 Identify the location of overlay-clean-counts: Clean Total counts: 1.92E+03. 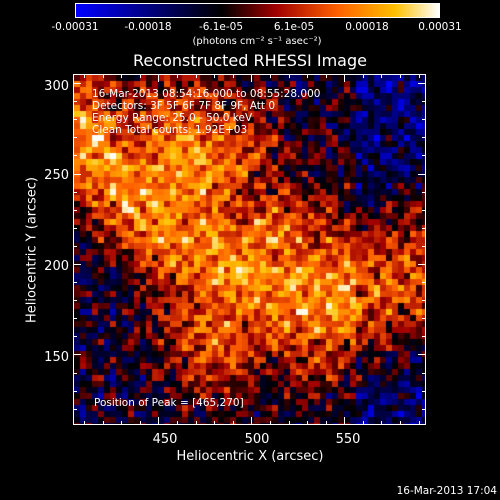
(170, 130).